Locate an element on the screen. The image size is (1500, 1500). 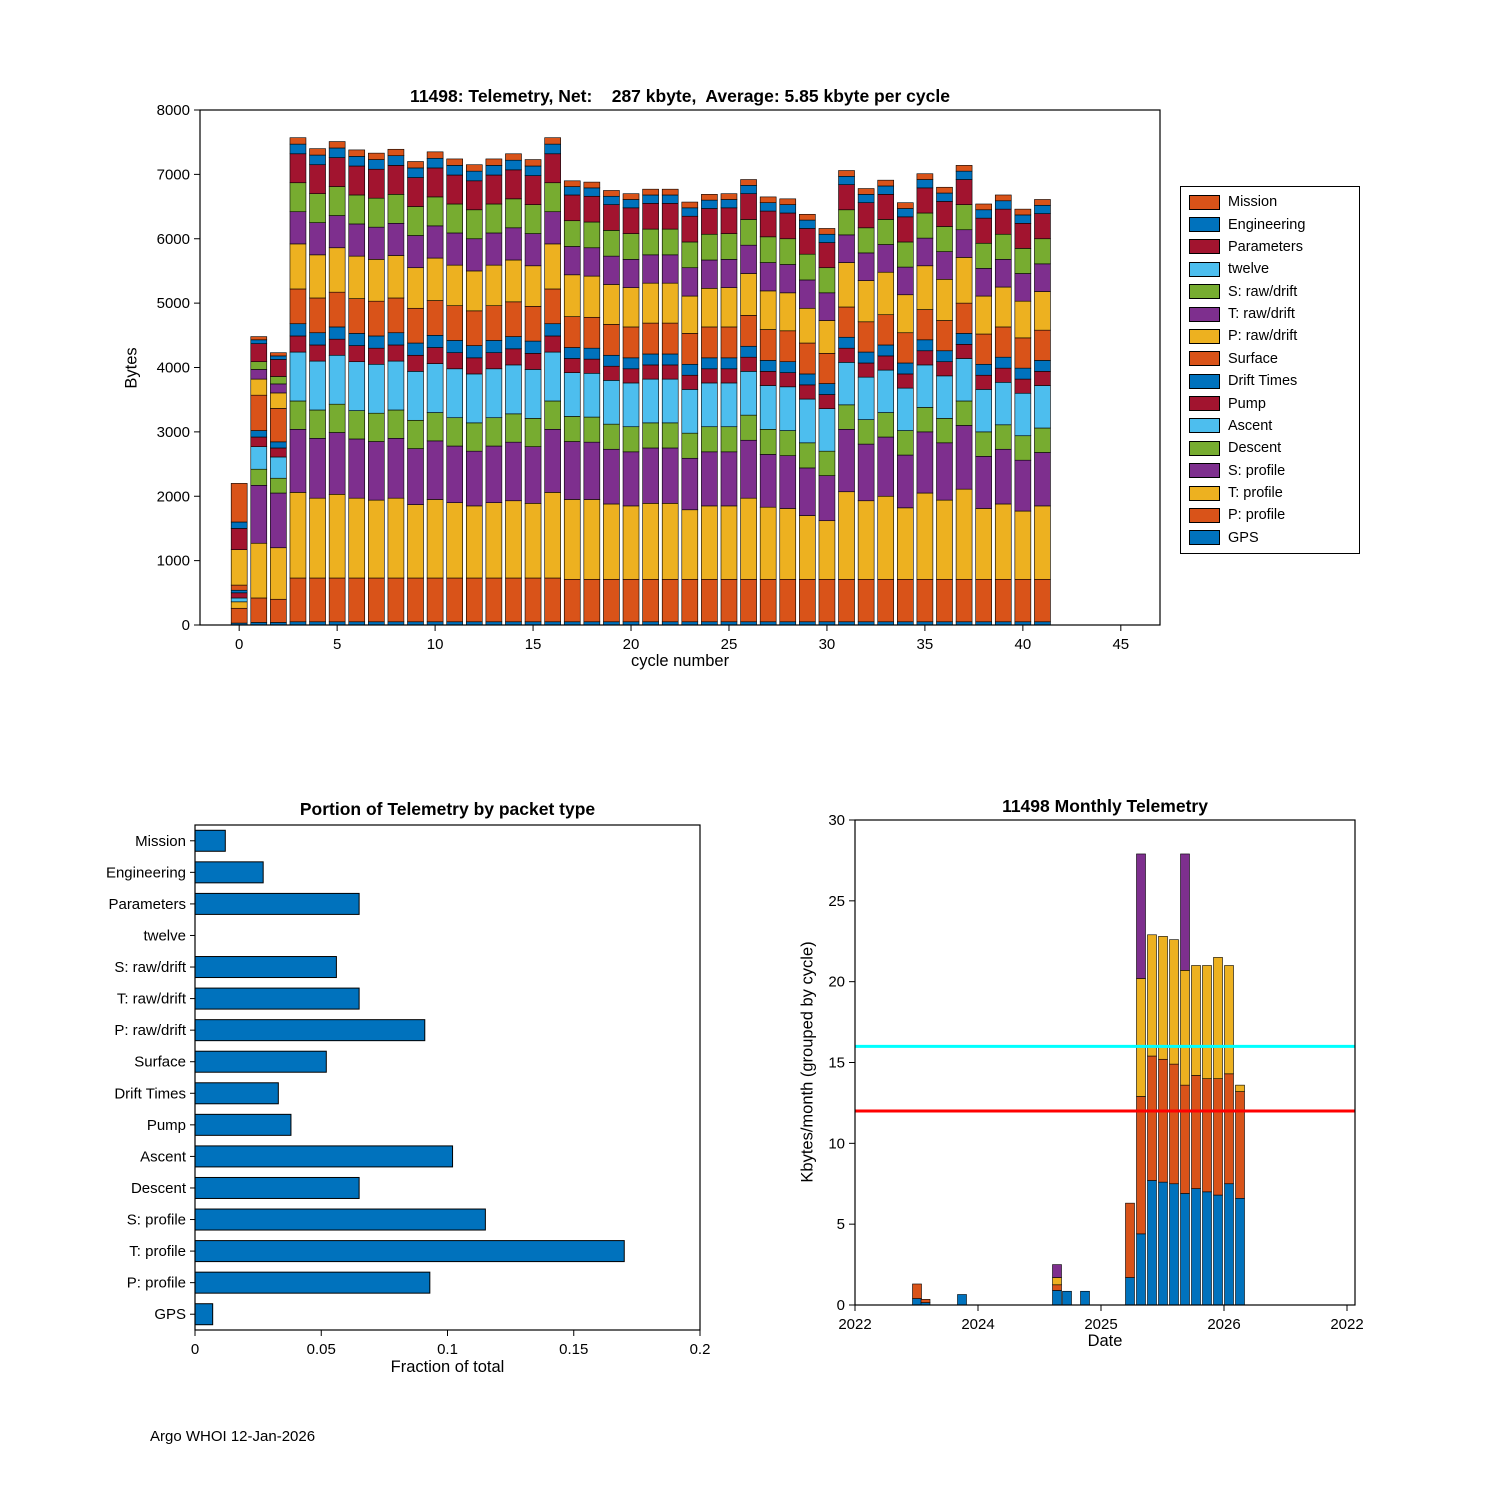
x-tick-label: 15 is located at coordinates (533, 644).